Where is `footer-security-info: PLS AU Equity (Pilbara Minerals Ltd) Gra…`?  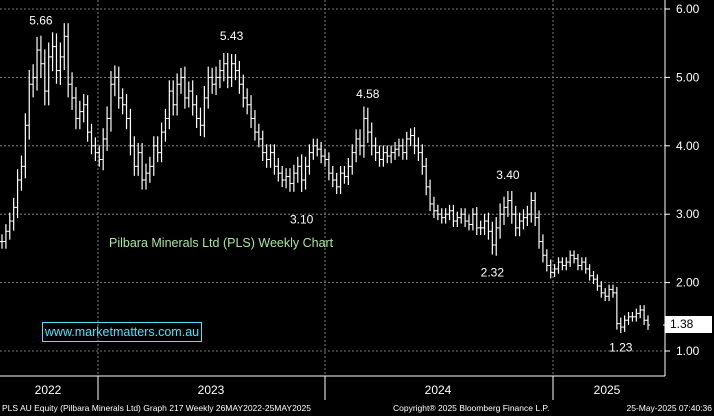 footer-security-info: PLS AU Equity (Pilbara Minerals Ltd) Gra… is located at coordinates (156, 408).